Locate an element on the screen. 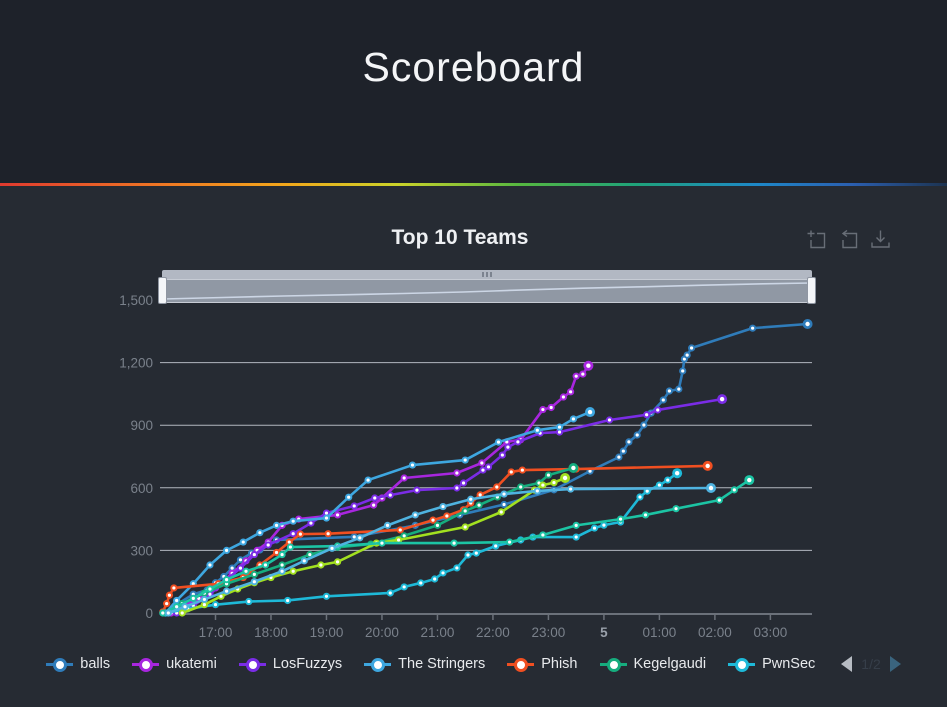  chart-toolbox is located at coordinates (848, 239).